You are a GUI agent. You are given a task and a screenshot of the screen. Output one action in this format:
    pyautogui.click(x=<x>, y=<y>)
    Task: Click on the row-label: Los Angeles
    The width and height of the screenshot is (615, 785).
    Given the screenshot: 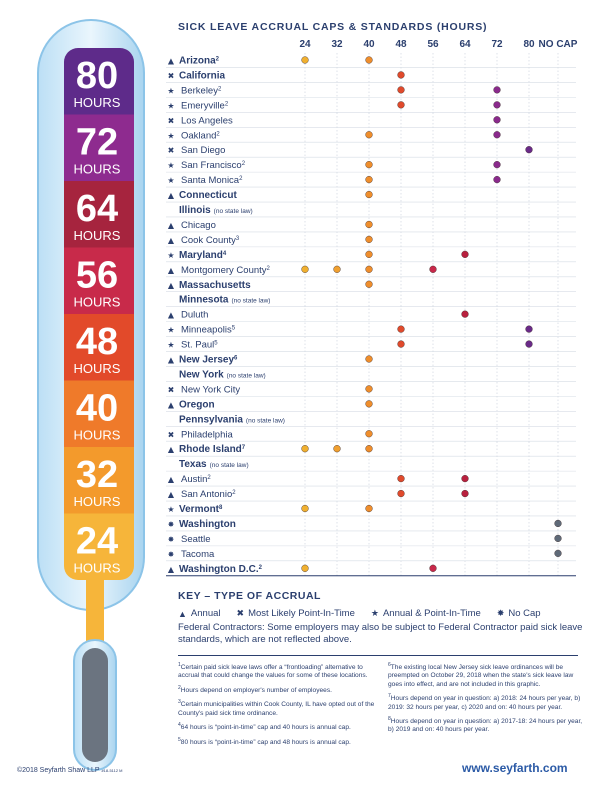 What is the action you would take?
    pyautogui.click(x=207, y=120)
    